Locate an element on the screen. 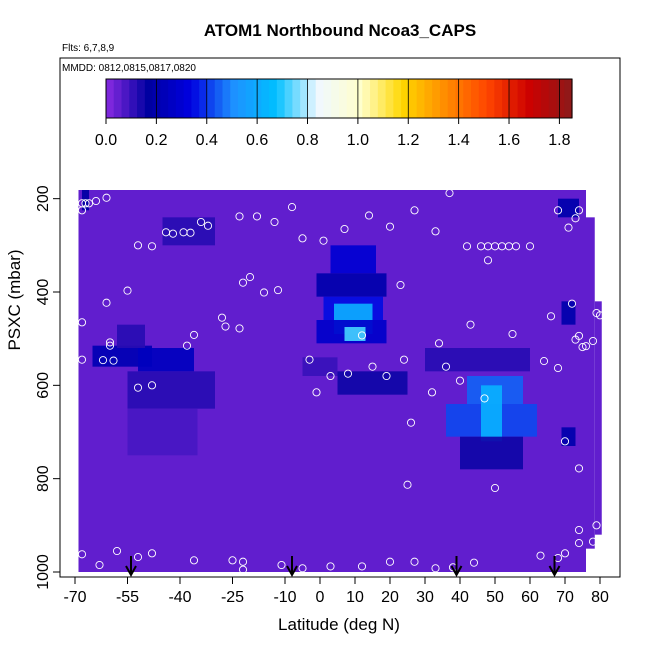 The image size is (650, 650). colorbar-tick-label: 1.0 is located at coordinates (358, 140).